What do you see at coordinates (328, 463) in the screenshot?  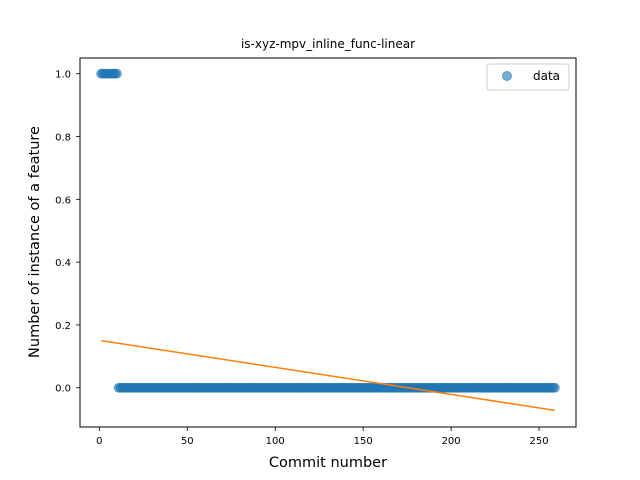 I see `x-axis-label: Commit number` at bounding box center [328, 463].